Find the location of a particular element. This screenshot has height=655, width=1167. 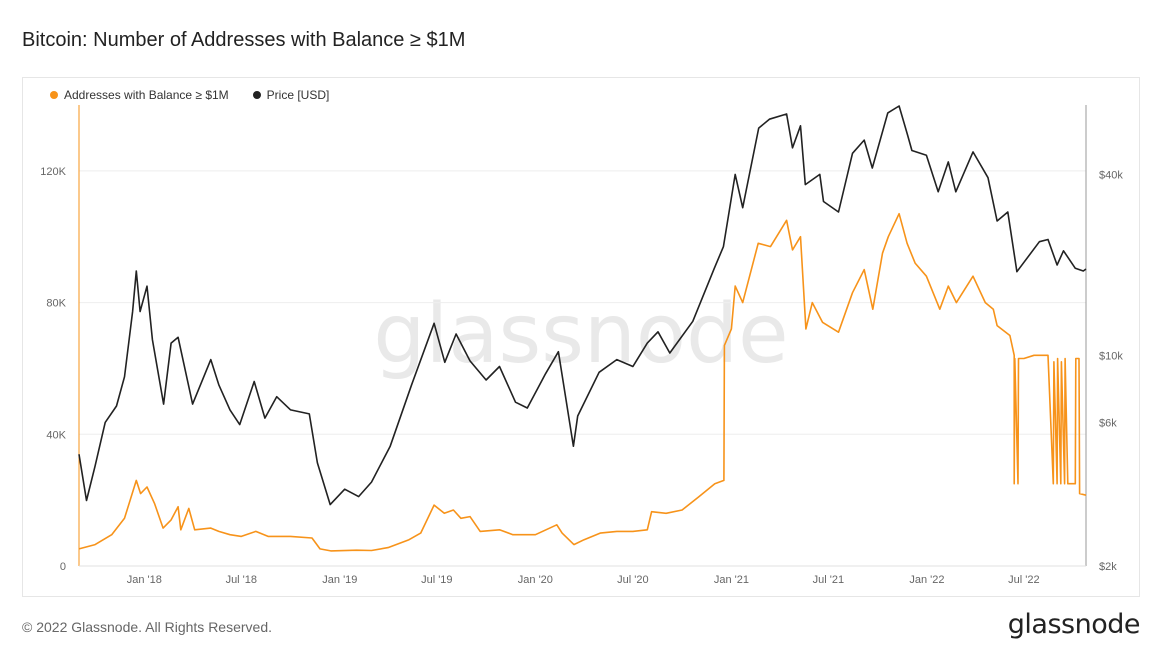

legend-label-addresses: Addresses with Balance ≥ $1M is located at coordinates (146, 95).